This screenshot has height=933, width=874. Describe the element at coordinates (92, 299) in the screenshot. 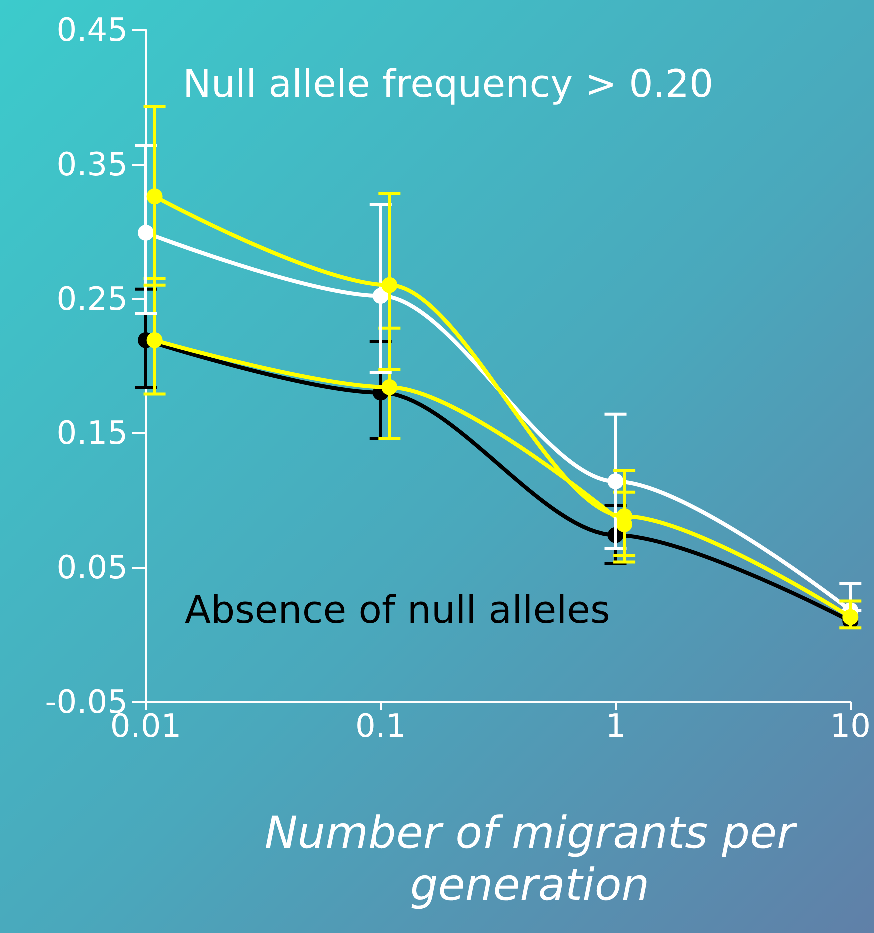

I see `y-tick-label: 0.25` at that location.